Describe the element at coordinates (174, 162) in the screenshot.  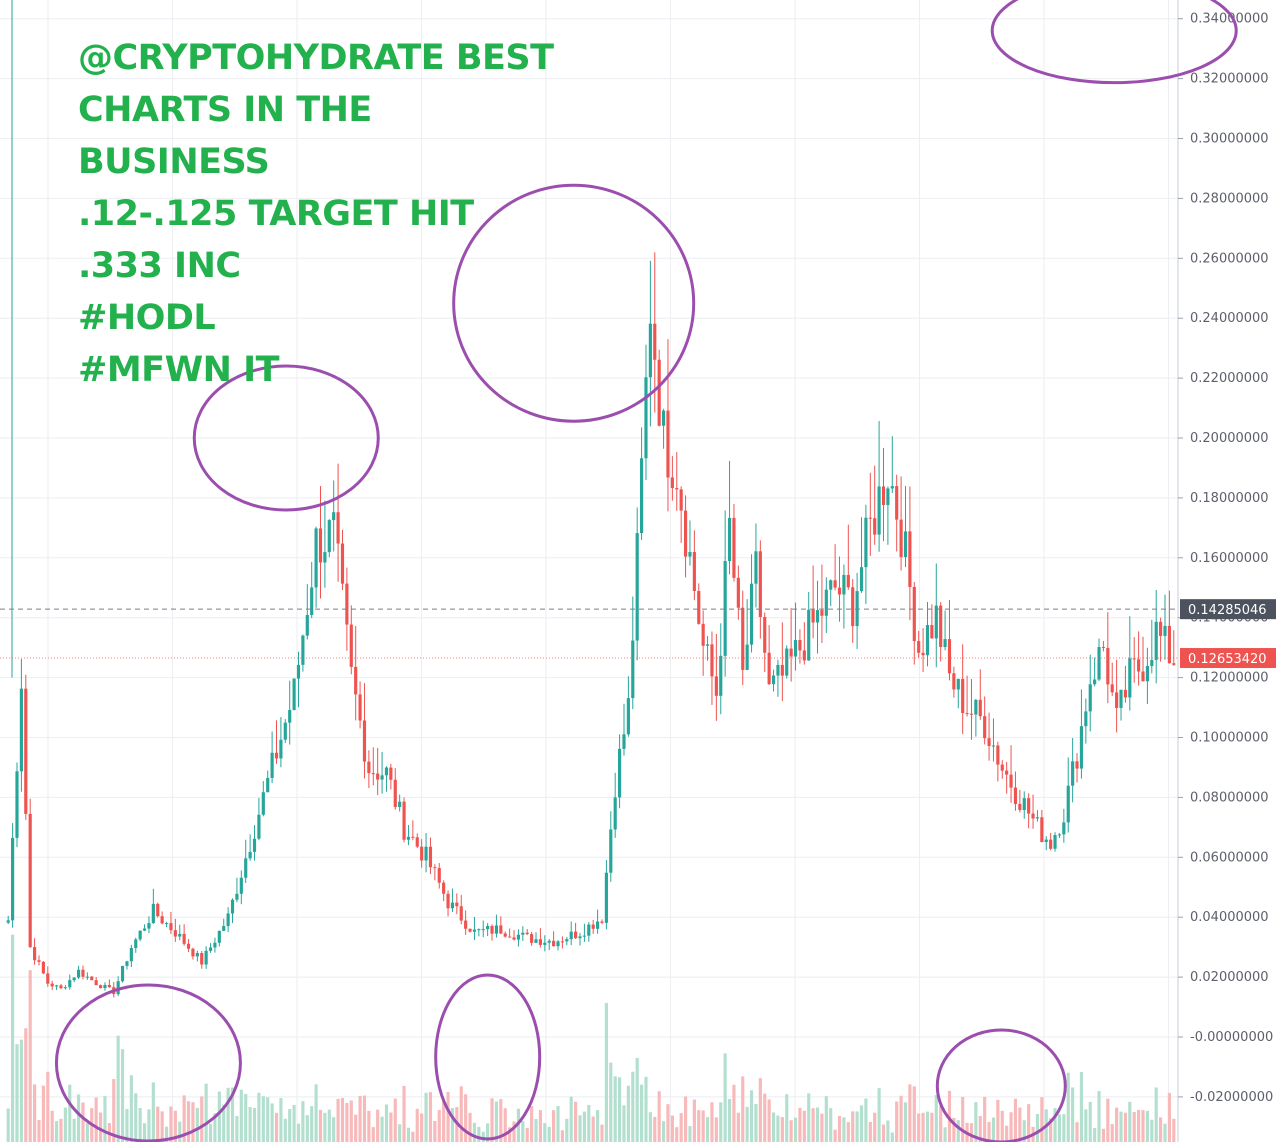
I see `annotation-line-3: BUSINESS` at that location.